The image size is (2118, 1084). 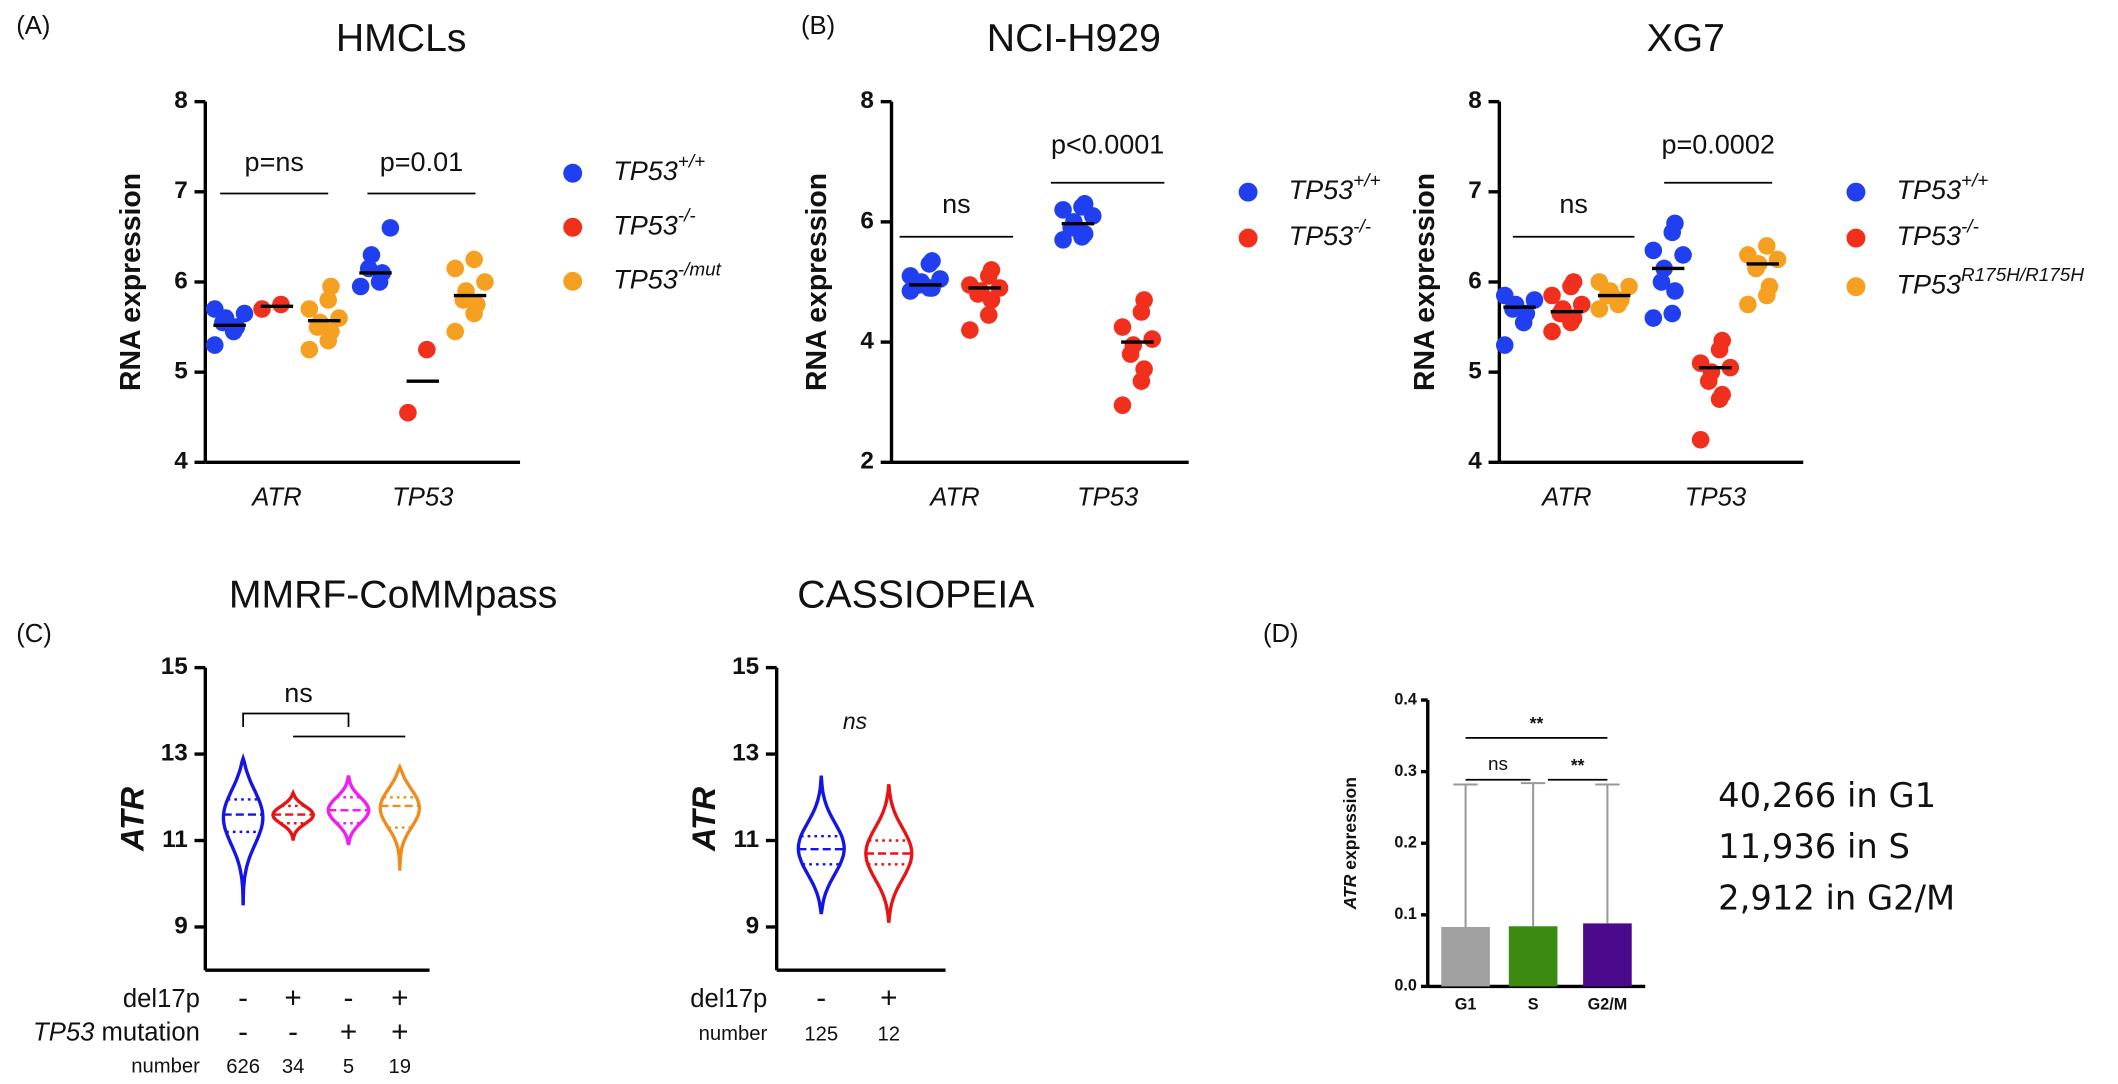 I want to click on side-note: 2,912 in G2/M, so click(x=1836, y=897).